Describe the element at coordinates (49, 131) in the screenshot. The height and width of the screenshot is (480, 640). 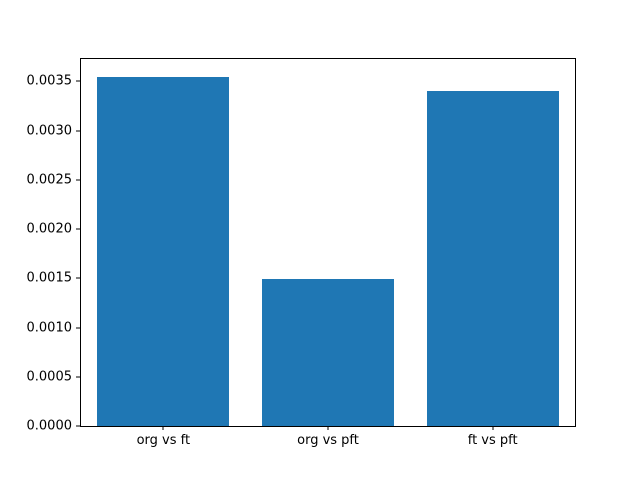
I see `y-tick-label: 0.0030` at that location.